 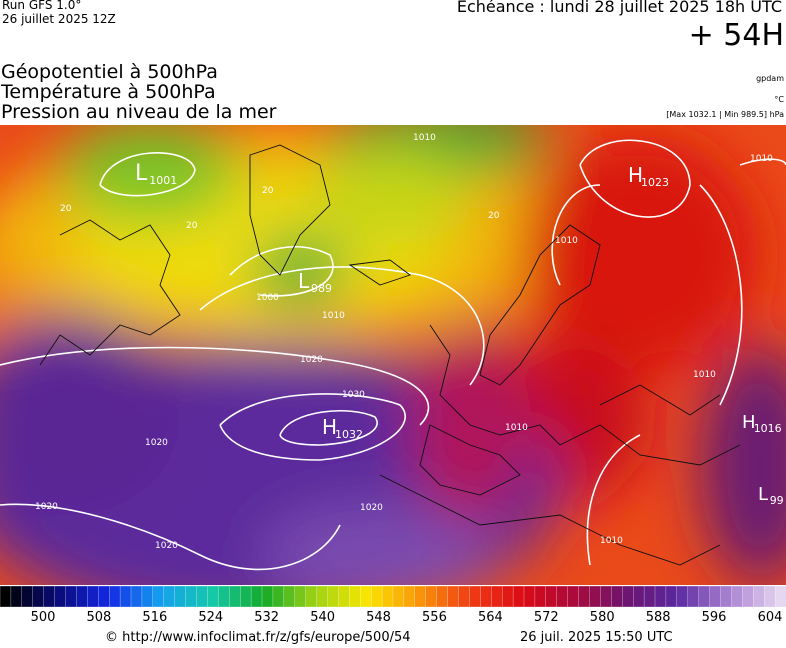 I want to click on colorbar-label: 532, so click(x=267, y=617).